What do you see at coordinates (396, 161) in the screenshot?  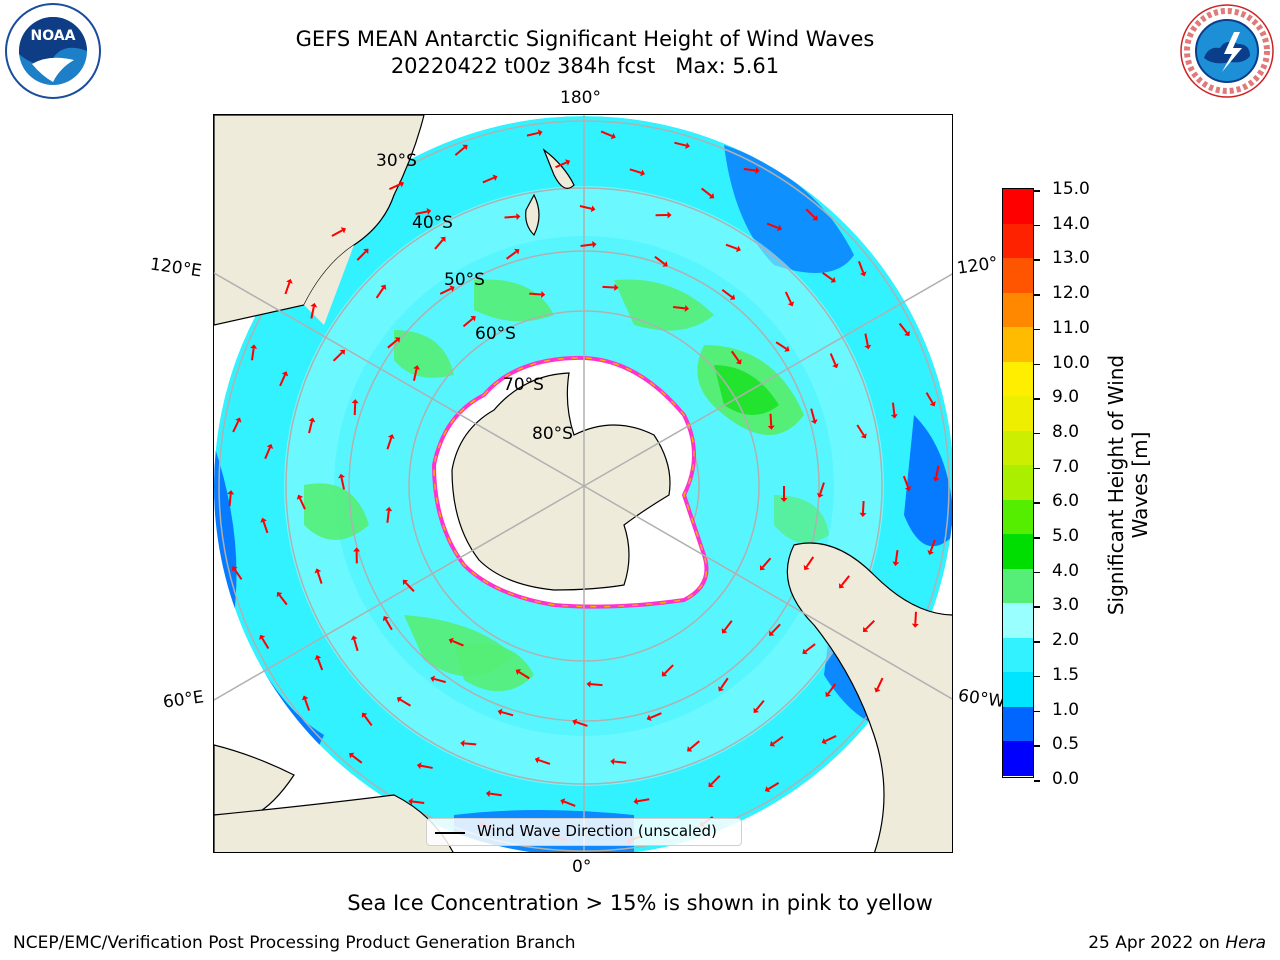 I see `lat-label-30s: 30°S` at bounding box center [396, 161].